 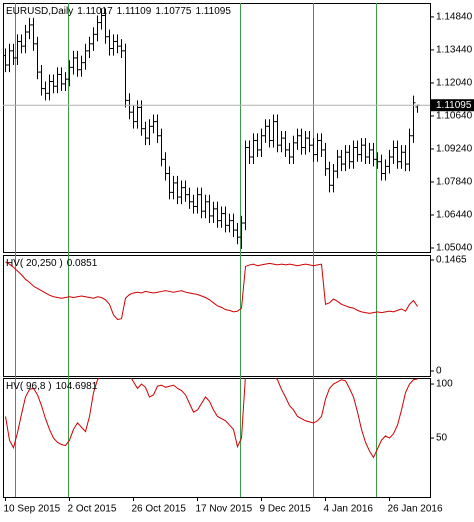 I want to click on x-tick-label: 9 Dec 2015, so click(x=286, y=509).